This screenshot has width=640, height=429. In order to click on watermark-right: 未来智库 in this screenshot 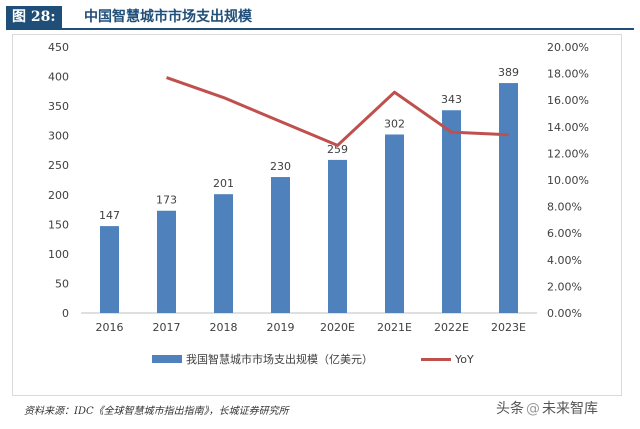, I will do `click(570, 409)`.